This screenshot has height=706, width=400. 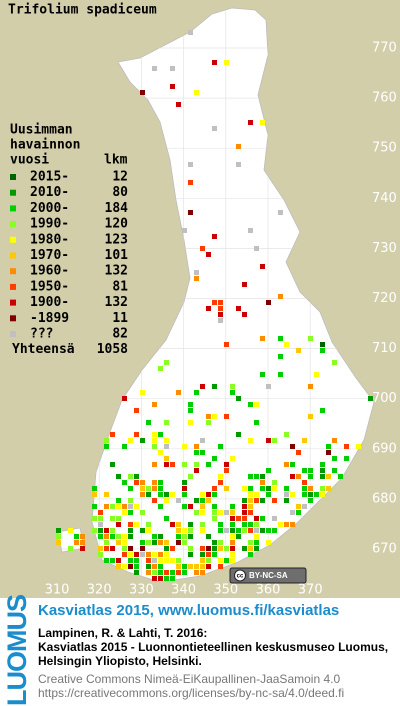 What do you see at coordinates (384, 348) in the screenshot?
I see `y-axis-label: 710` at bounding box center [384, 348].